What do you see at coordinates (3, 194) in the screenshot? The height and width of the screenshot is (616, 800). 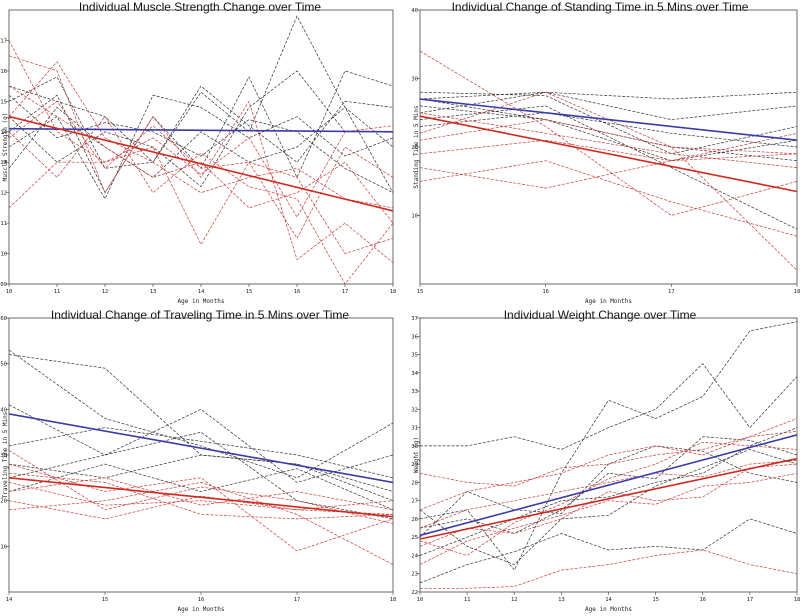 I see `y-tick-label: 0.12` at bounding box center [3, 194].